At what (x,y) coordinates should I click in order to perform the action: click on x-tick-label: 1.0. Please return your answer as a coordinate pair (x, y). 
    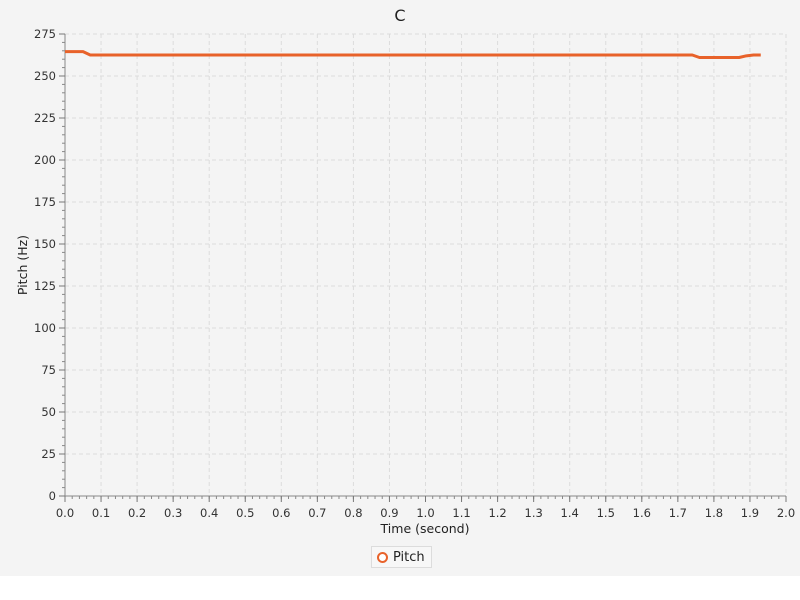
    Looking at the image, I should click on (425, 513).